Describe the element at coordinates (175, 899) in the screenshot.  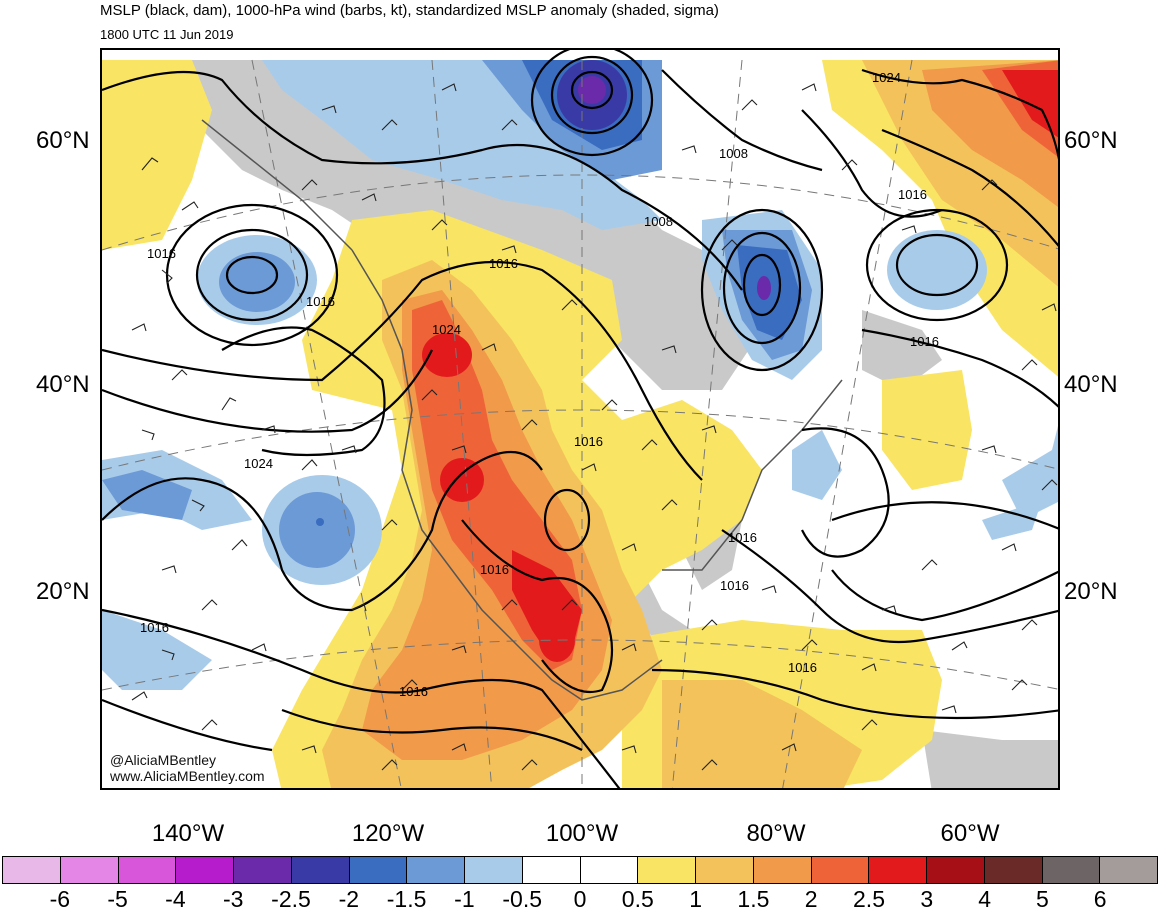
I see `colorbar-tick-label: -4` at that location.